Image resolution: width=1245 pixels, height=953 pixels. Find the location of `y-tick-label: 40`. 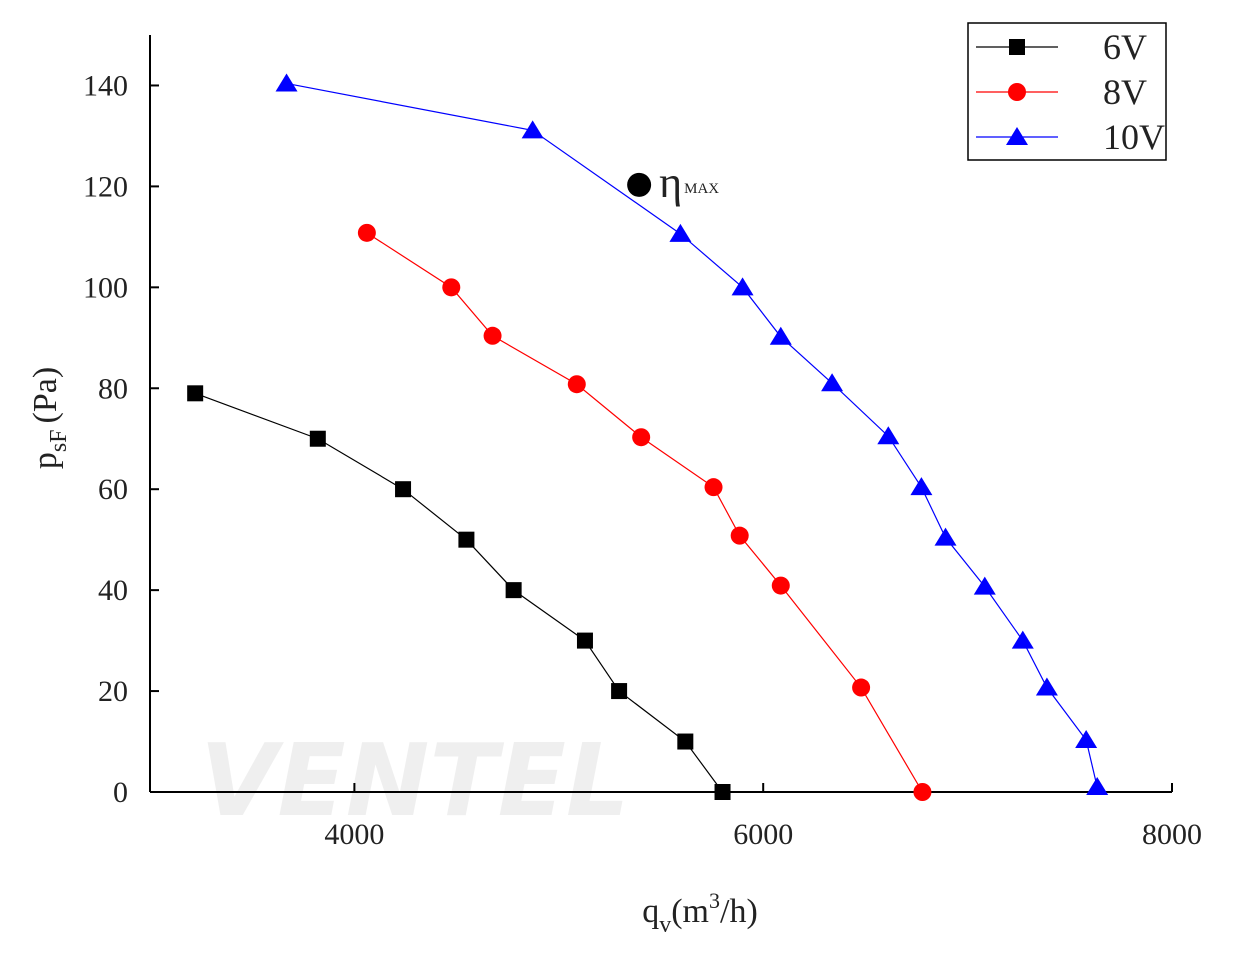

y-tick-label: 40 is located at coordinates (113, 590).